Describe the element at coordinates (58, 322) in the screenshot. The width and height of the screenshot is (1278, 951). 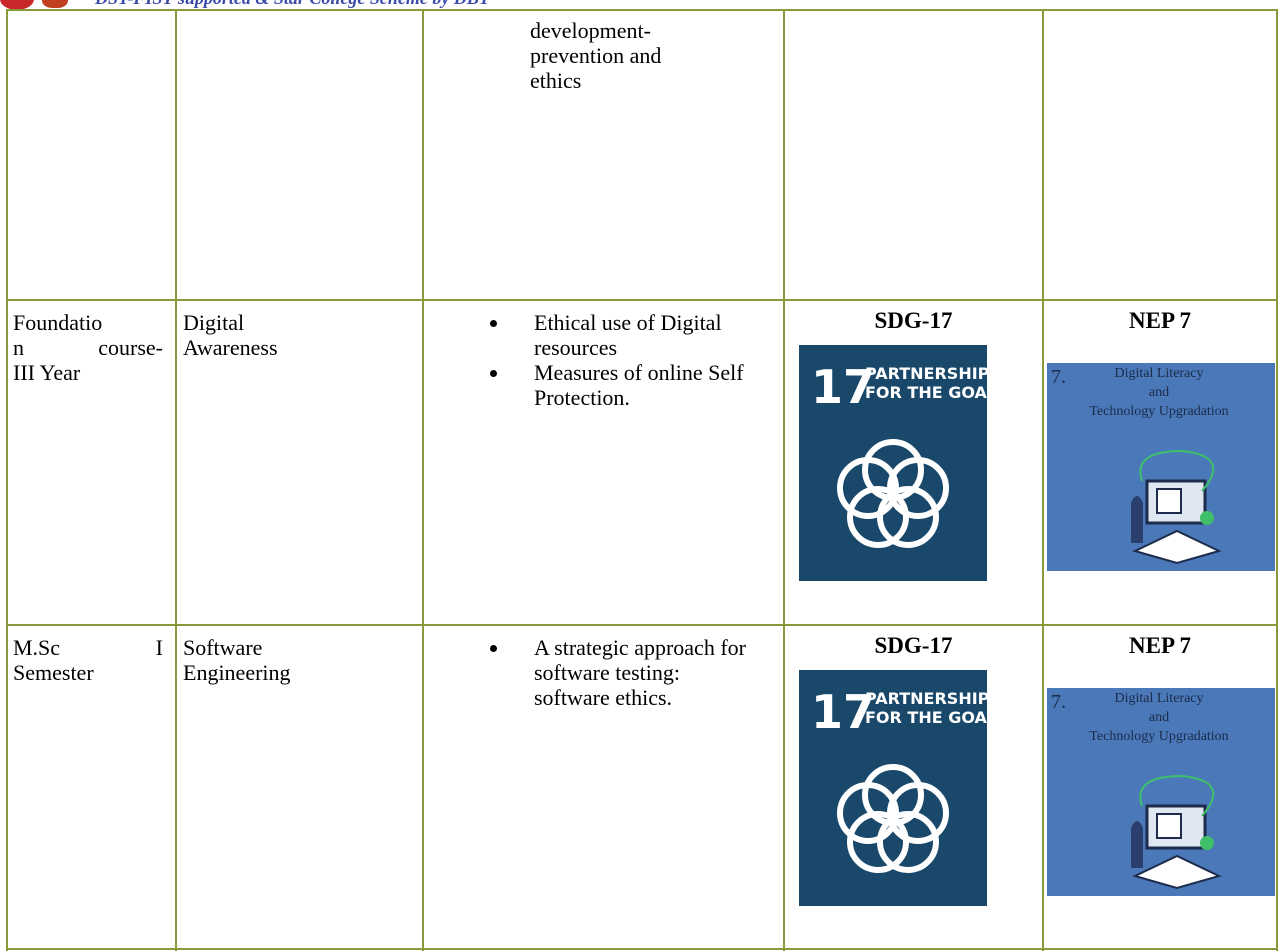
I see `class-line: Foundatio` at that location.